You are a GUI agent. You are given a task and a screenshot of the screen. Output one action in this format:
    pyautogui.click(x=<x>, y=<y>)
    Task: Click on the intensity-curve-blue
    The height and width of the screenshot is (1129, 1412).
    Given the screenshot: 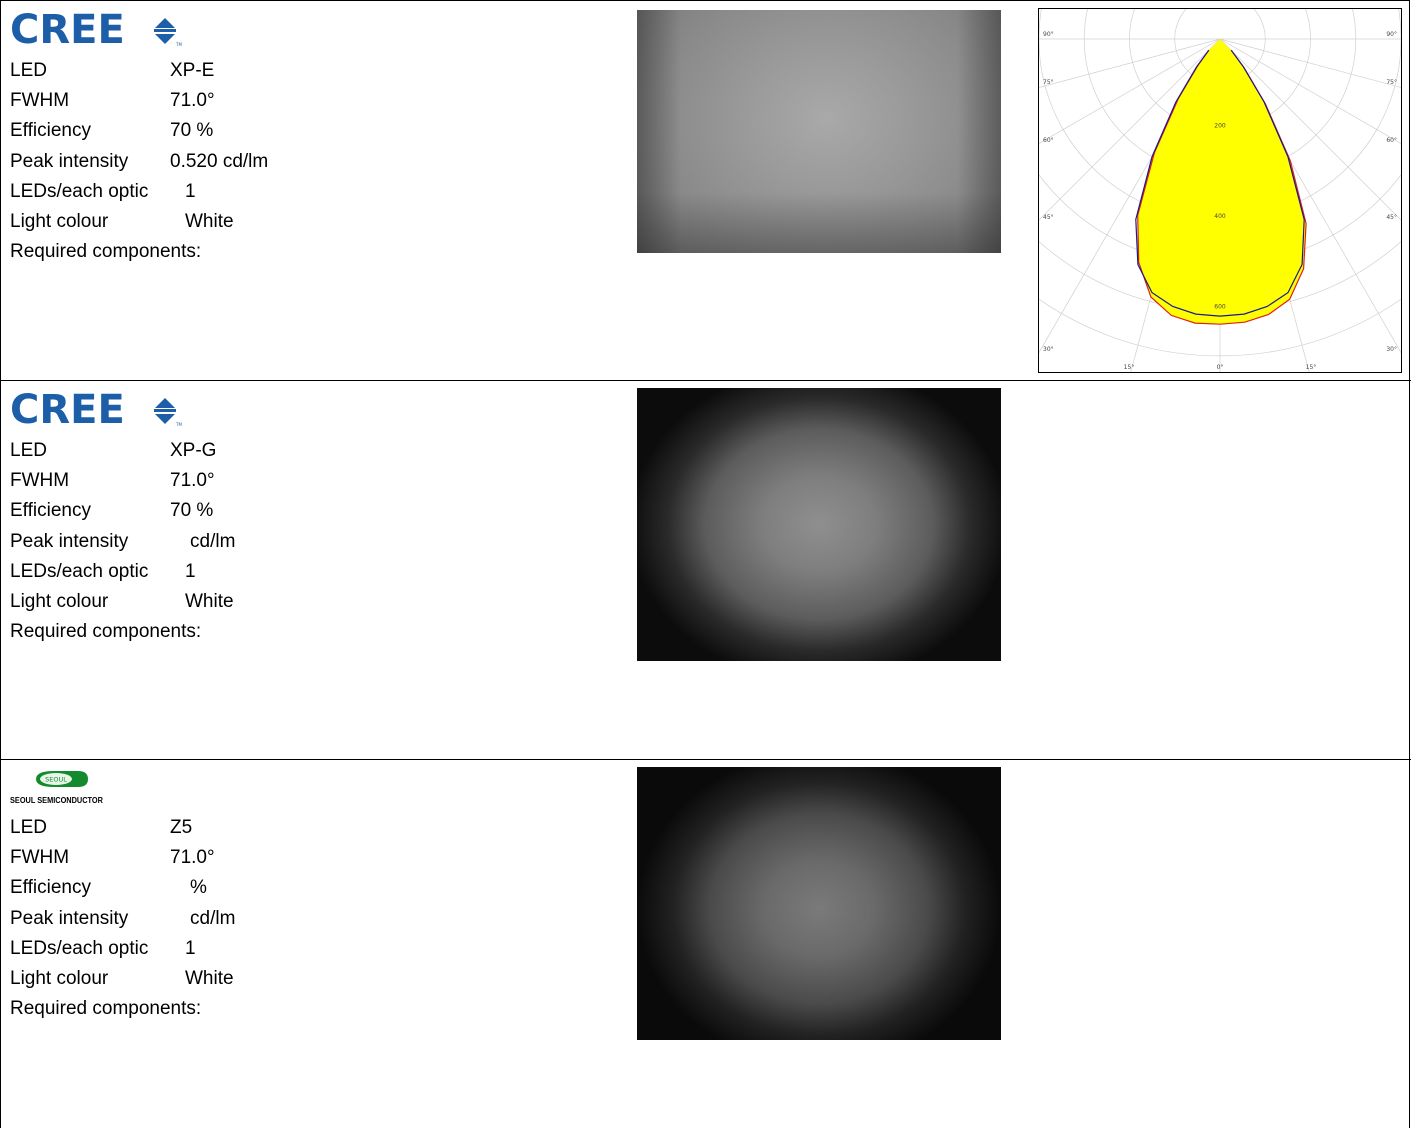 What is the action you would take?
    pyautogui.click(x=1220, y=183)
    